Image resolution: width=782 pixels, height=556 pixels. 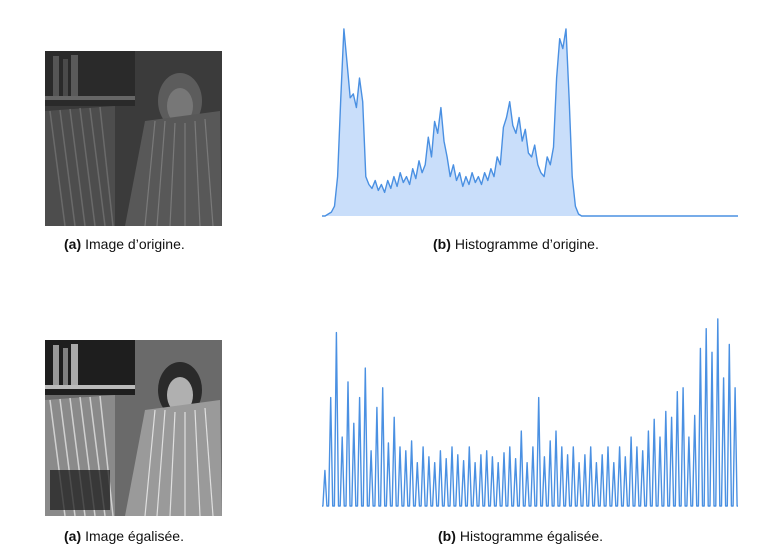 I want to click on caption-original-histogram: (b) Histogramme d’origine., so click(x=516, y=244).